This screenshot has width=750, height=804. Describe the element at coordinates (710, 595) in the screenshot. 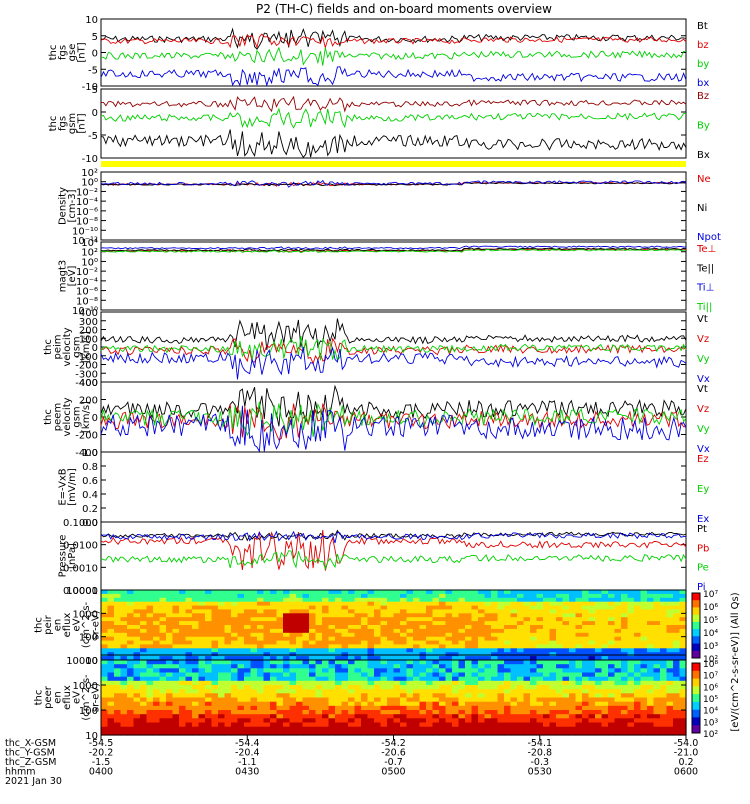

I see `colorbar-tick-label: 10⁷` at that location.